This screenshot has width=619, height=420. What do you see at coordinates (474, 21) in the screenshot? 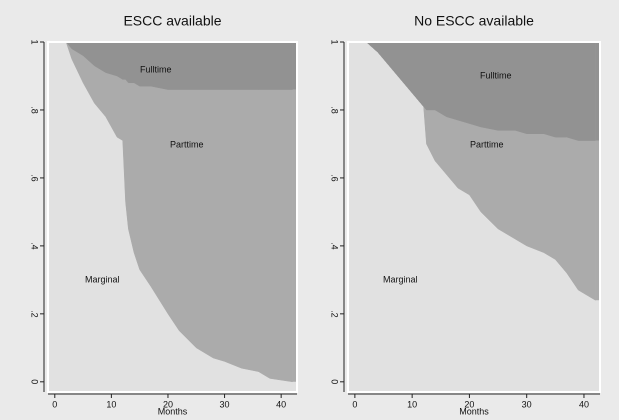
I see `chart-title: No ESCC available` at bounding box center [474, 21].